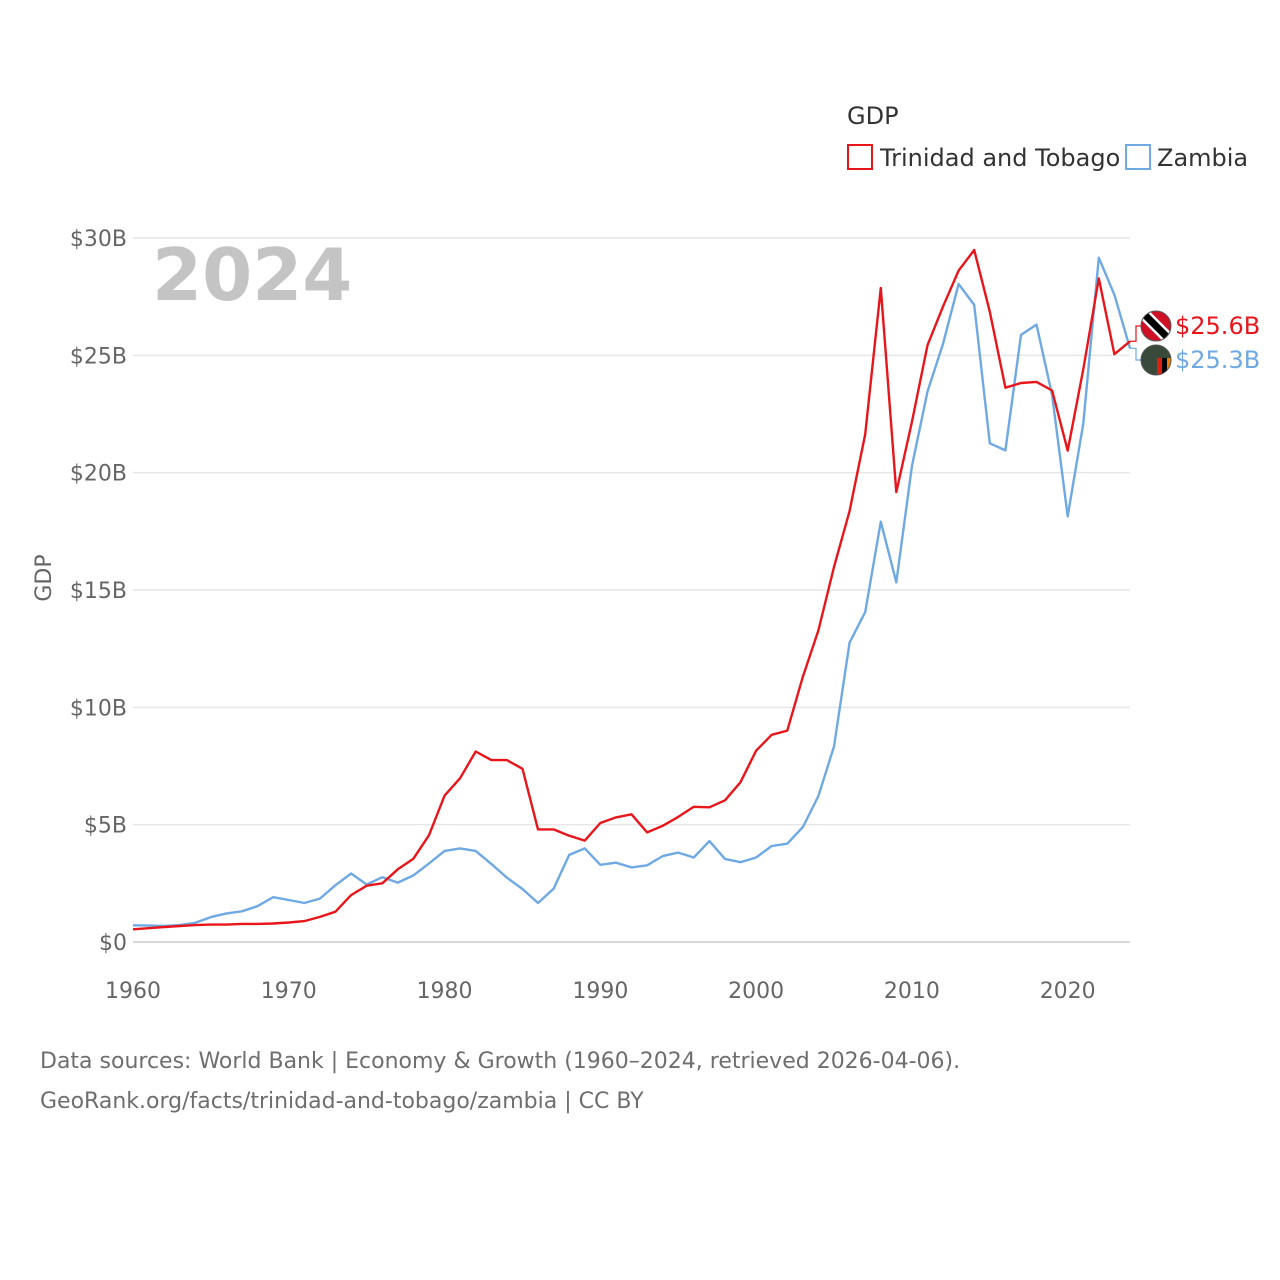 This screenshot has height=1280, width=1280. I want to click on x-tick-label: 1980, so click(445, 991).